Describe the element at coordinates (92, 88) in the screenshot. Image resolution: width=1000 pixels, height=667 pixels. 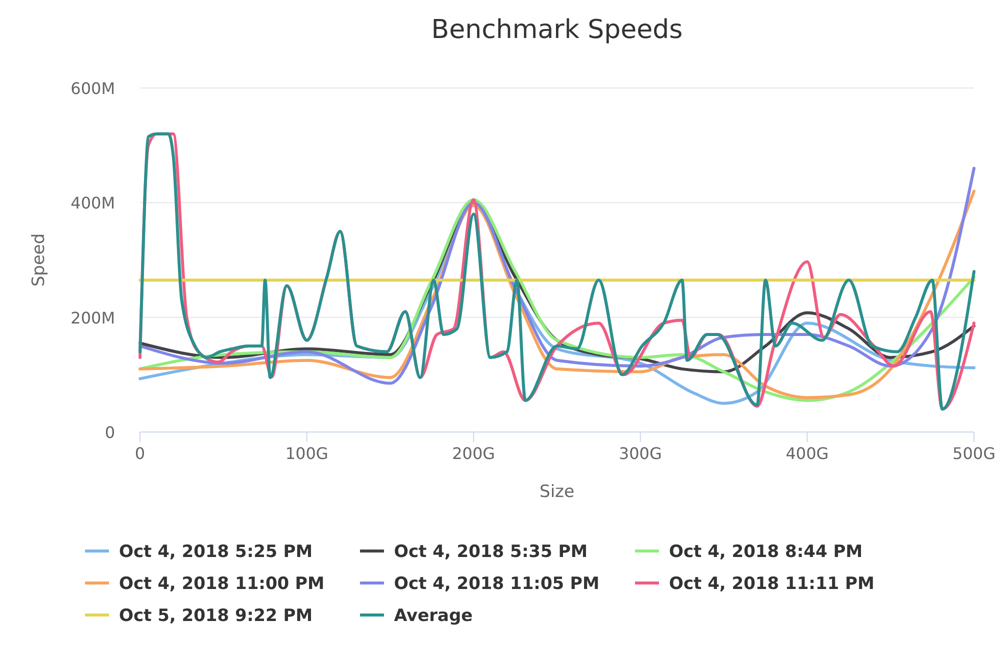
I see `y-tick-label: 600M` at that location.